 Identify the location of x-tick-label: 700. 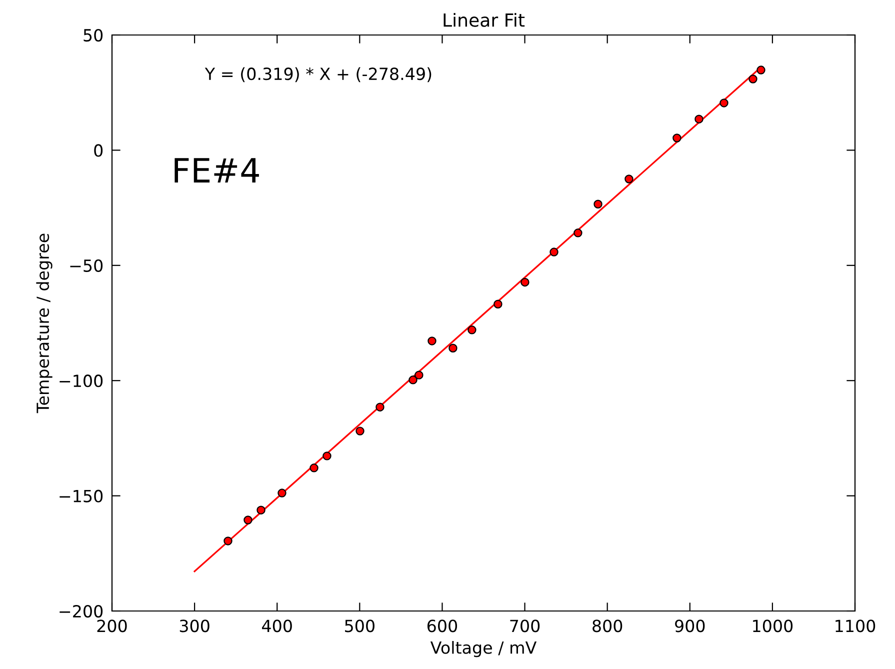
(525, 626).